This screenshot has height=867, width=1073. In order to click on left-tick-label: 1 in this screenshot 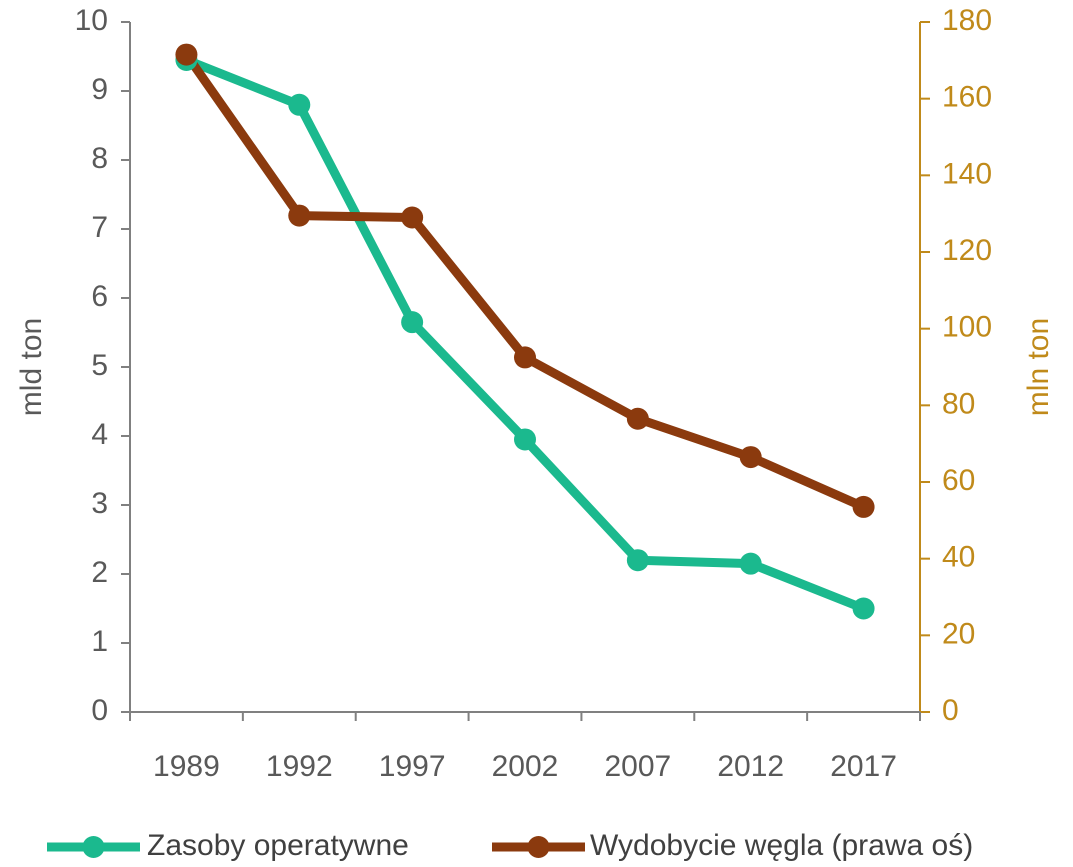, I will do `click(99, 641)`.